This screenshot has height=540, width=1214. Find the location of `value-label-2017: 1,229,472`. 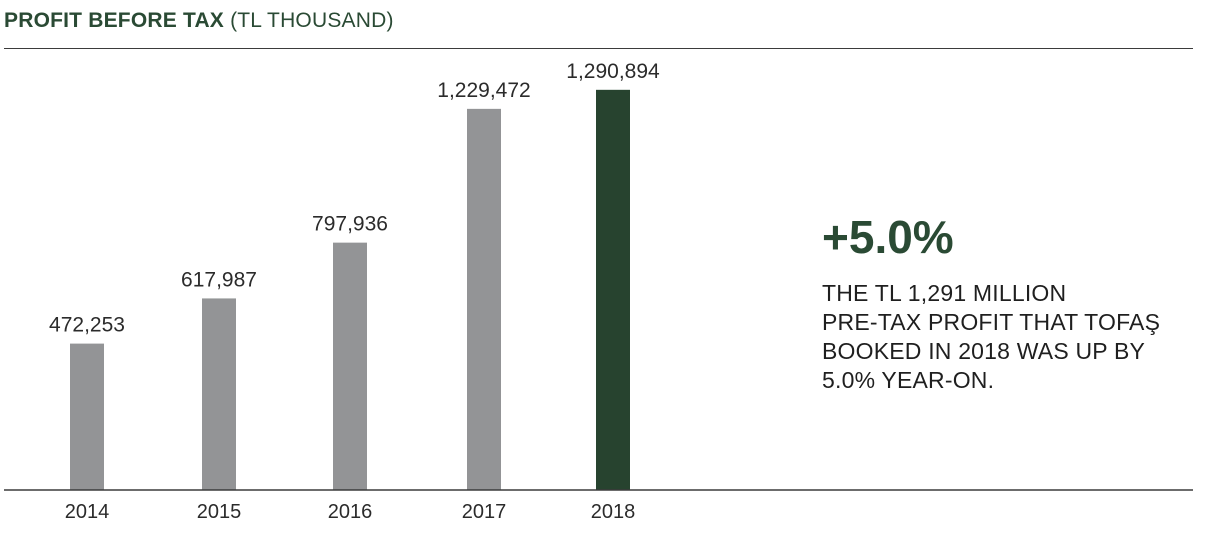

value-label-2017: 1,229,472 is located at coordinates (483, 90).